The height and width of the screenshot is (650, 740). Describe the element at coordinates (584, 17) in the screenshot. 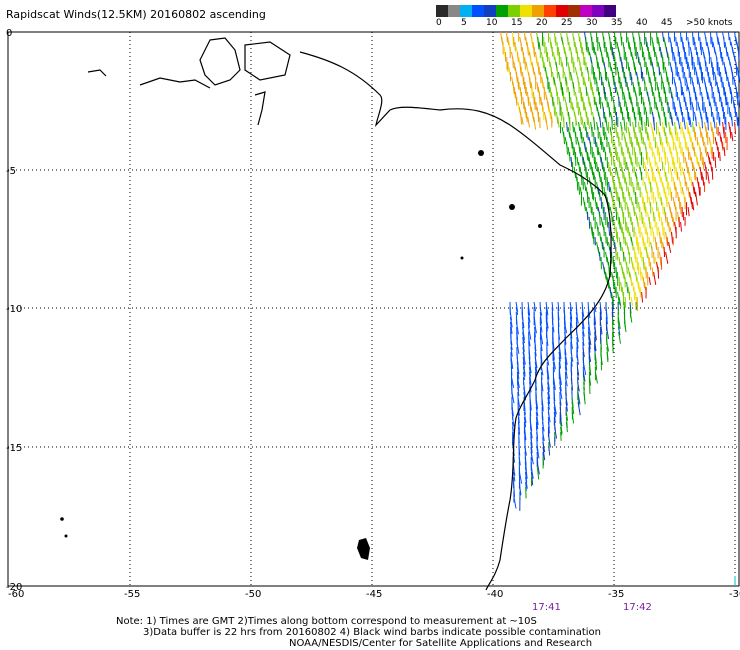

I see `wind-speed-legend: 0 5 10 15 20 25 30 35 40 45 >50 knots` at that location.